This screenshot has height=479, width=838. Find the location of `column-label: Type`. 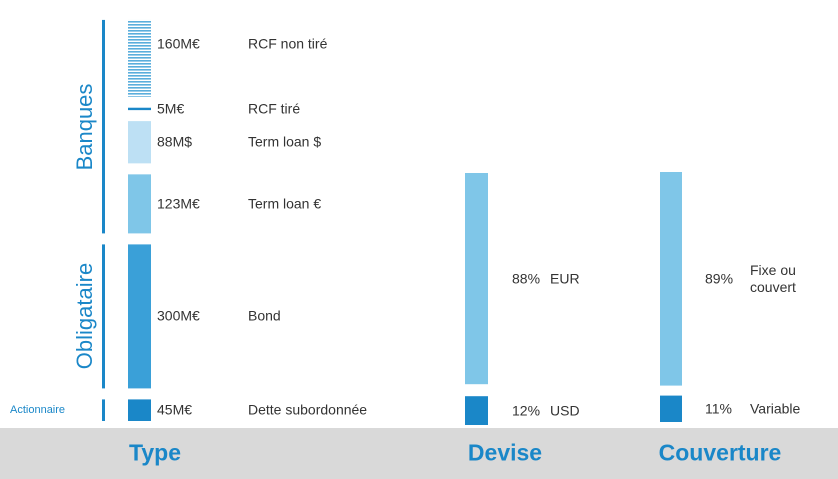

column-label: Type is located at coordinates (155, 452).